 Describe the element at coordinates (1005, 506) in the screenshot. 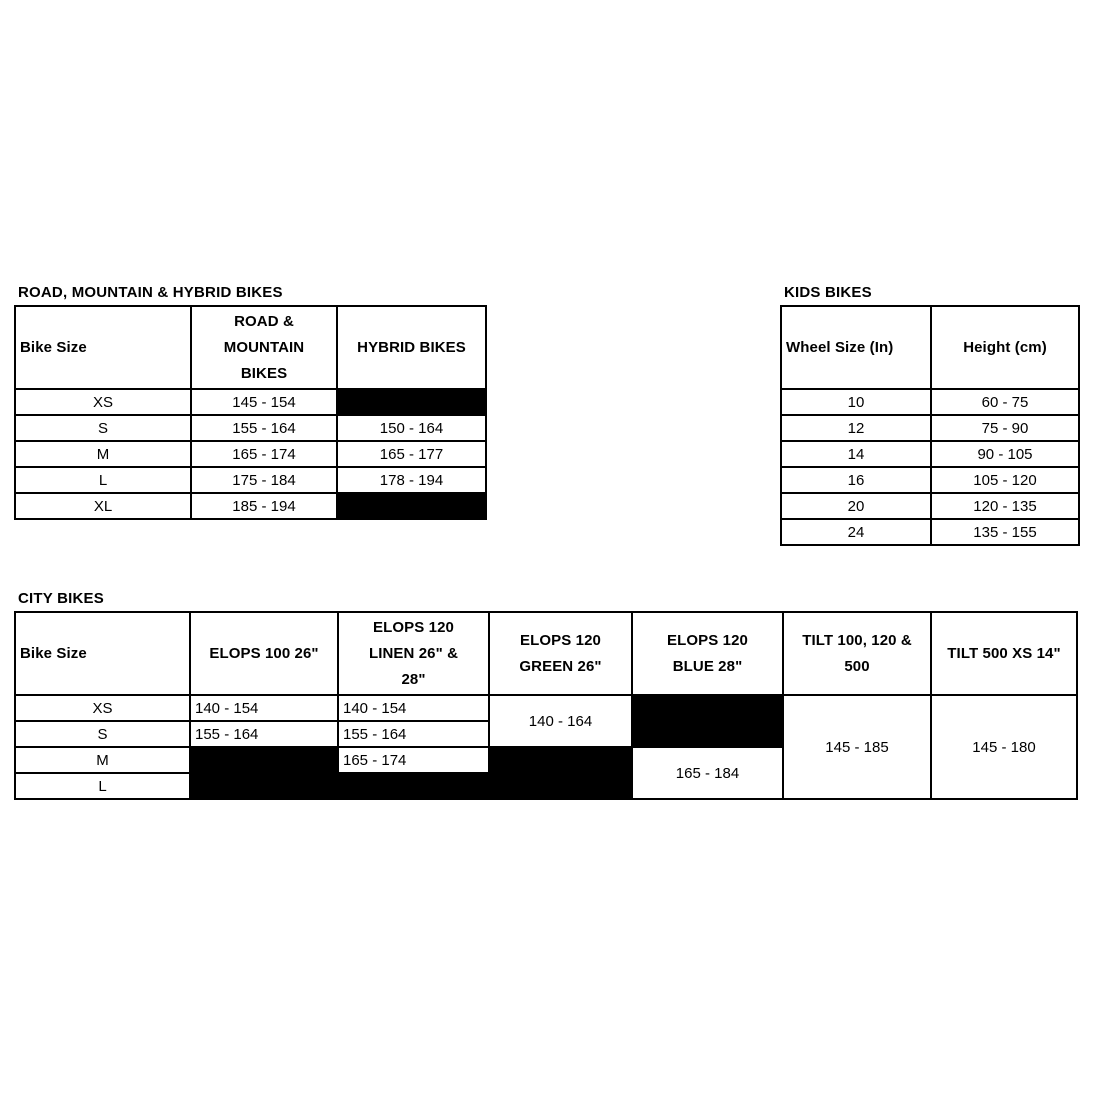

I see `kids-height-20: 120 - 135` at that location.